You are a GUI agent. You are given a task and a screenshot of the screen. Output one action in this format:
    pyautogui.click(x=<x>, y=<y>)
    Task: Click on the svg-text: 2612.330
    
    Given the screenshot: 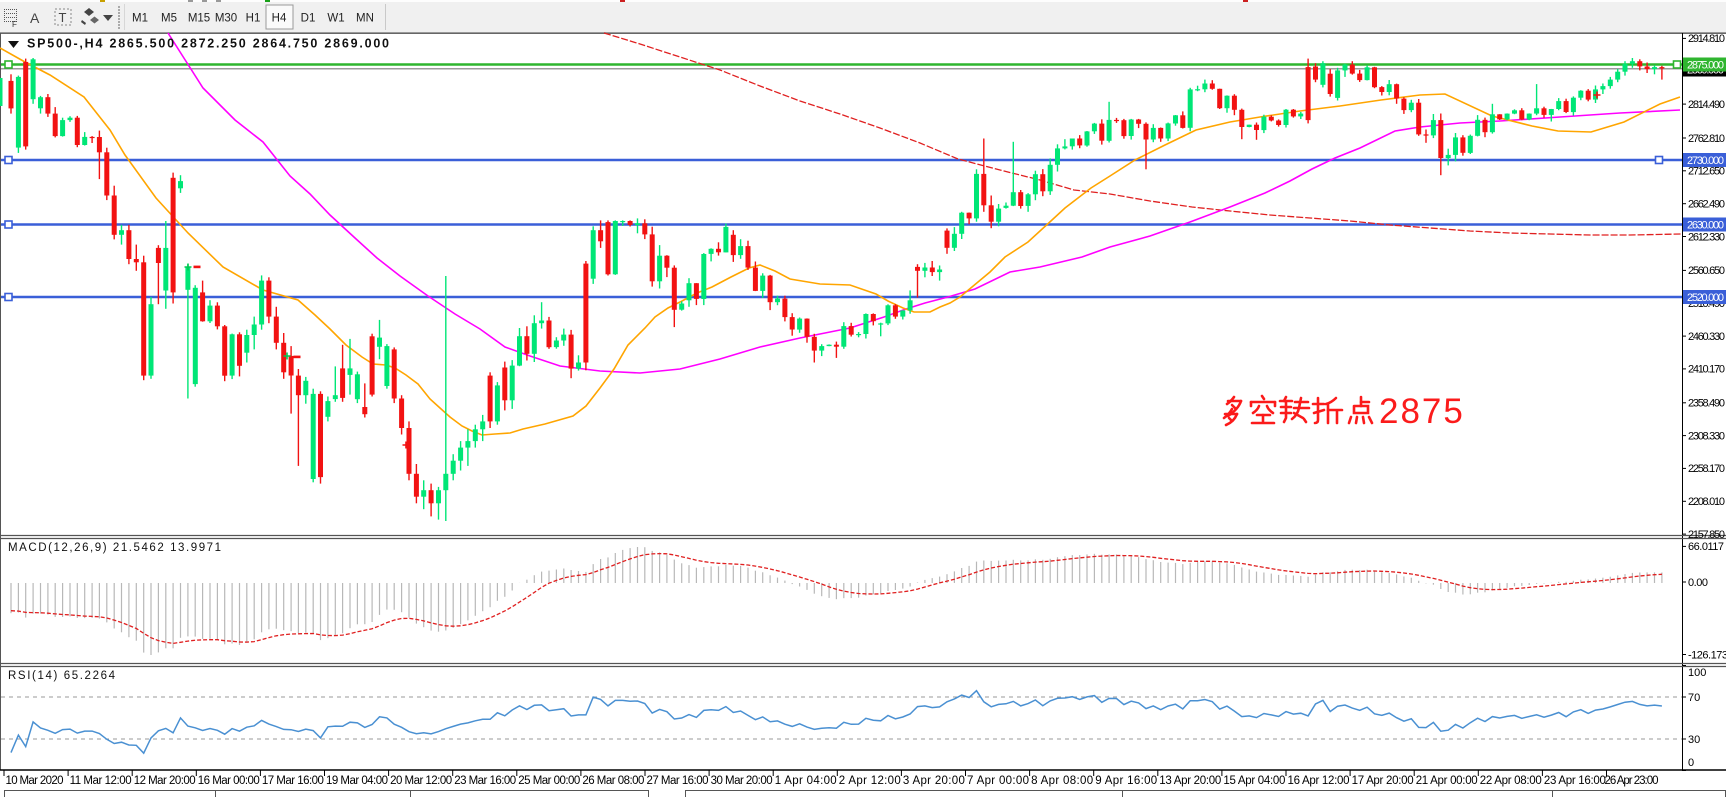 What is the action you would take?
    pyautogui.click(x=1706, y=237)
    